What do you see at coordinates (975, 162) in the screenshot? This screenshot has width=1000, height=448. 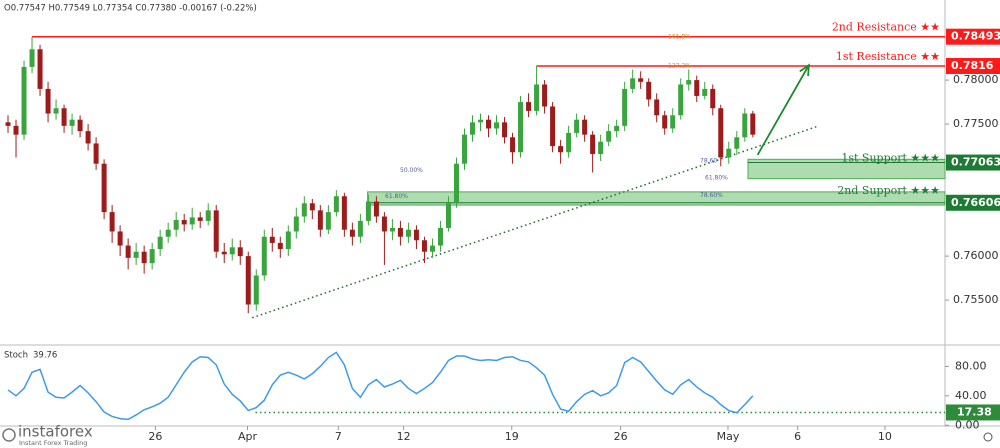 I see `price-tag-label: 0.77063` at bounding box center [975, 162].